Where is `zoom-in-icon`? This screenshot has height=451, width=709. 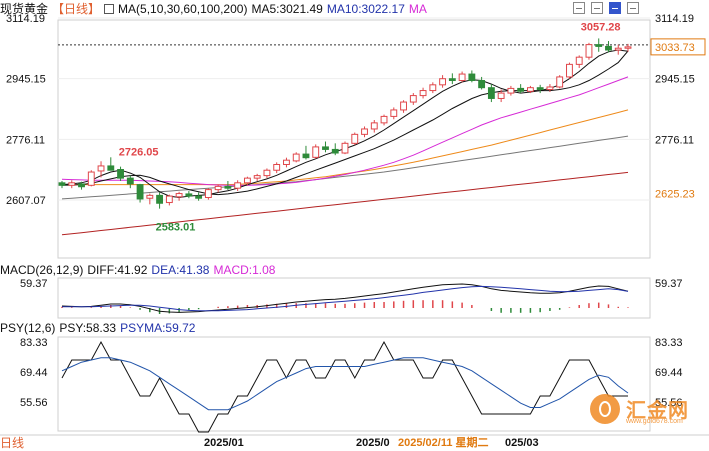 zoom-in-icon is located at coordinates (579, 8).